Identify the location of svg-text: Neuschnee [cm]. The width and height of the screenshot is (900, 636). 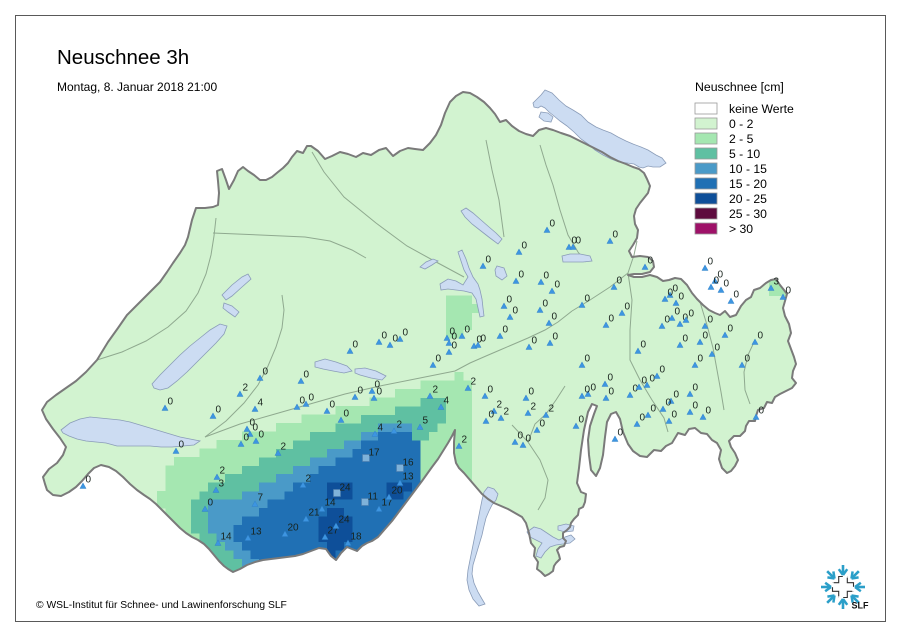
(739, 87).